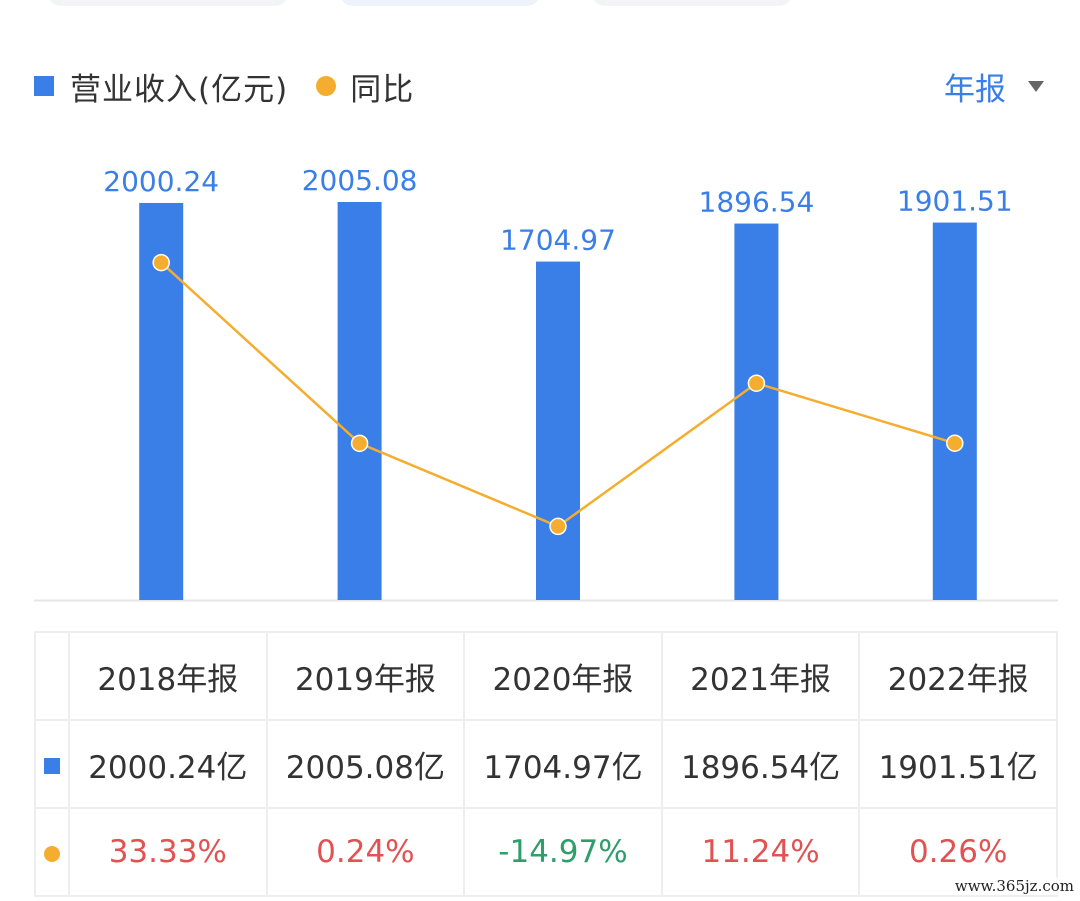 The height and width of the screenshot is (901, 1080). What do you see at coordinates (365, 852) in the screenshot?
I see `yoy-cell: 0.24%` at bounding box center [365, 852].